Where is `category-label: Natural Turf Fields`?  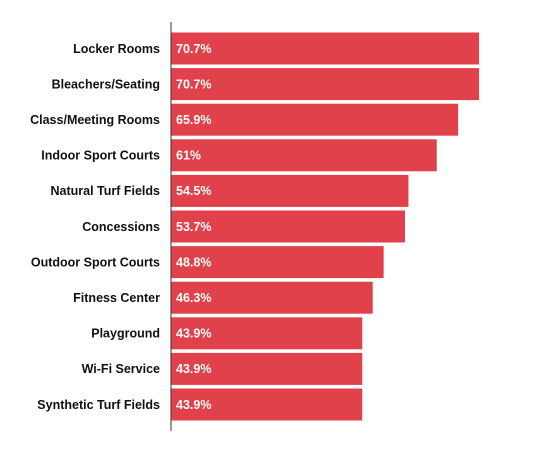
category-label: Natural Turf Fields is located at coordinates (105, 191).